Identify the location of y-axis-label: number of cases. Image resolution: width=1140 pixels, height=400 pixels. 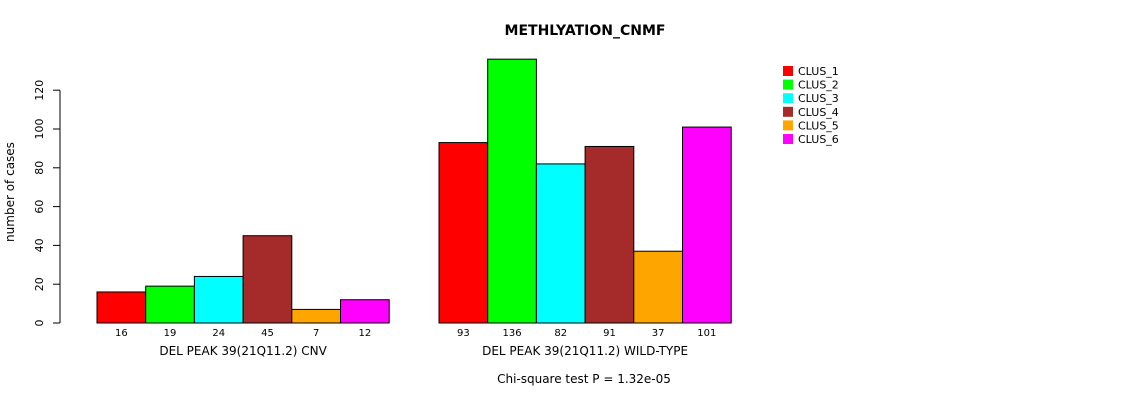
(10, 192).